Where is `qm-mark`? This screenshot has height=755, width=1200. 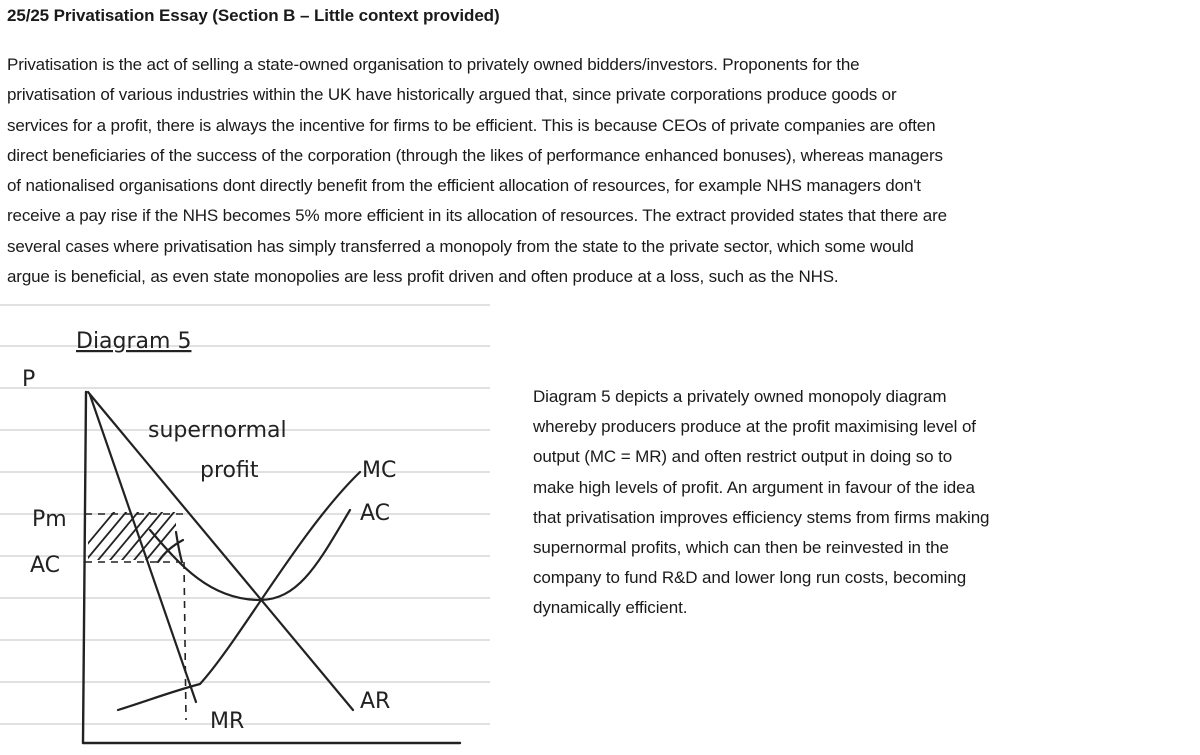 qm-mark is located at coordinates (179, 547).